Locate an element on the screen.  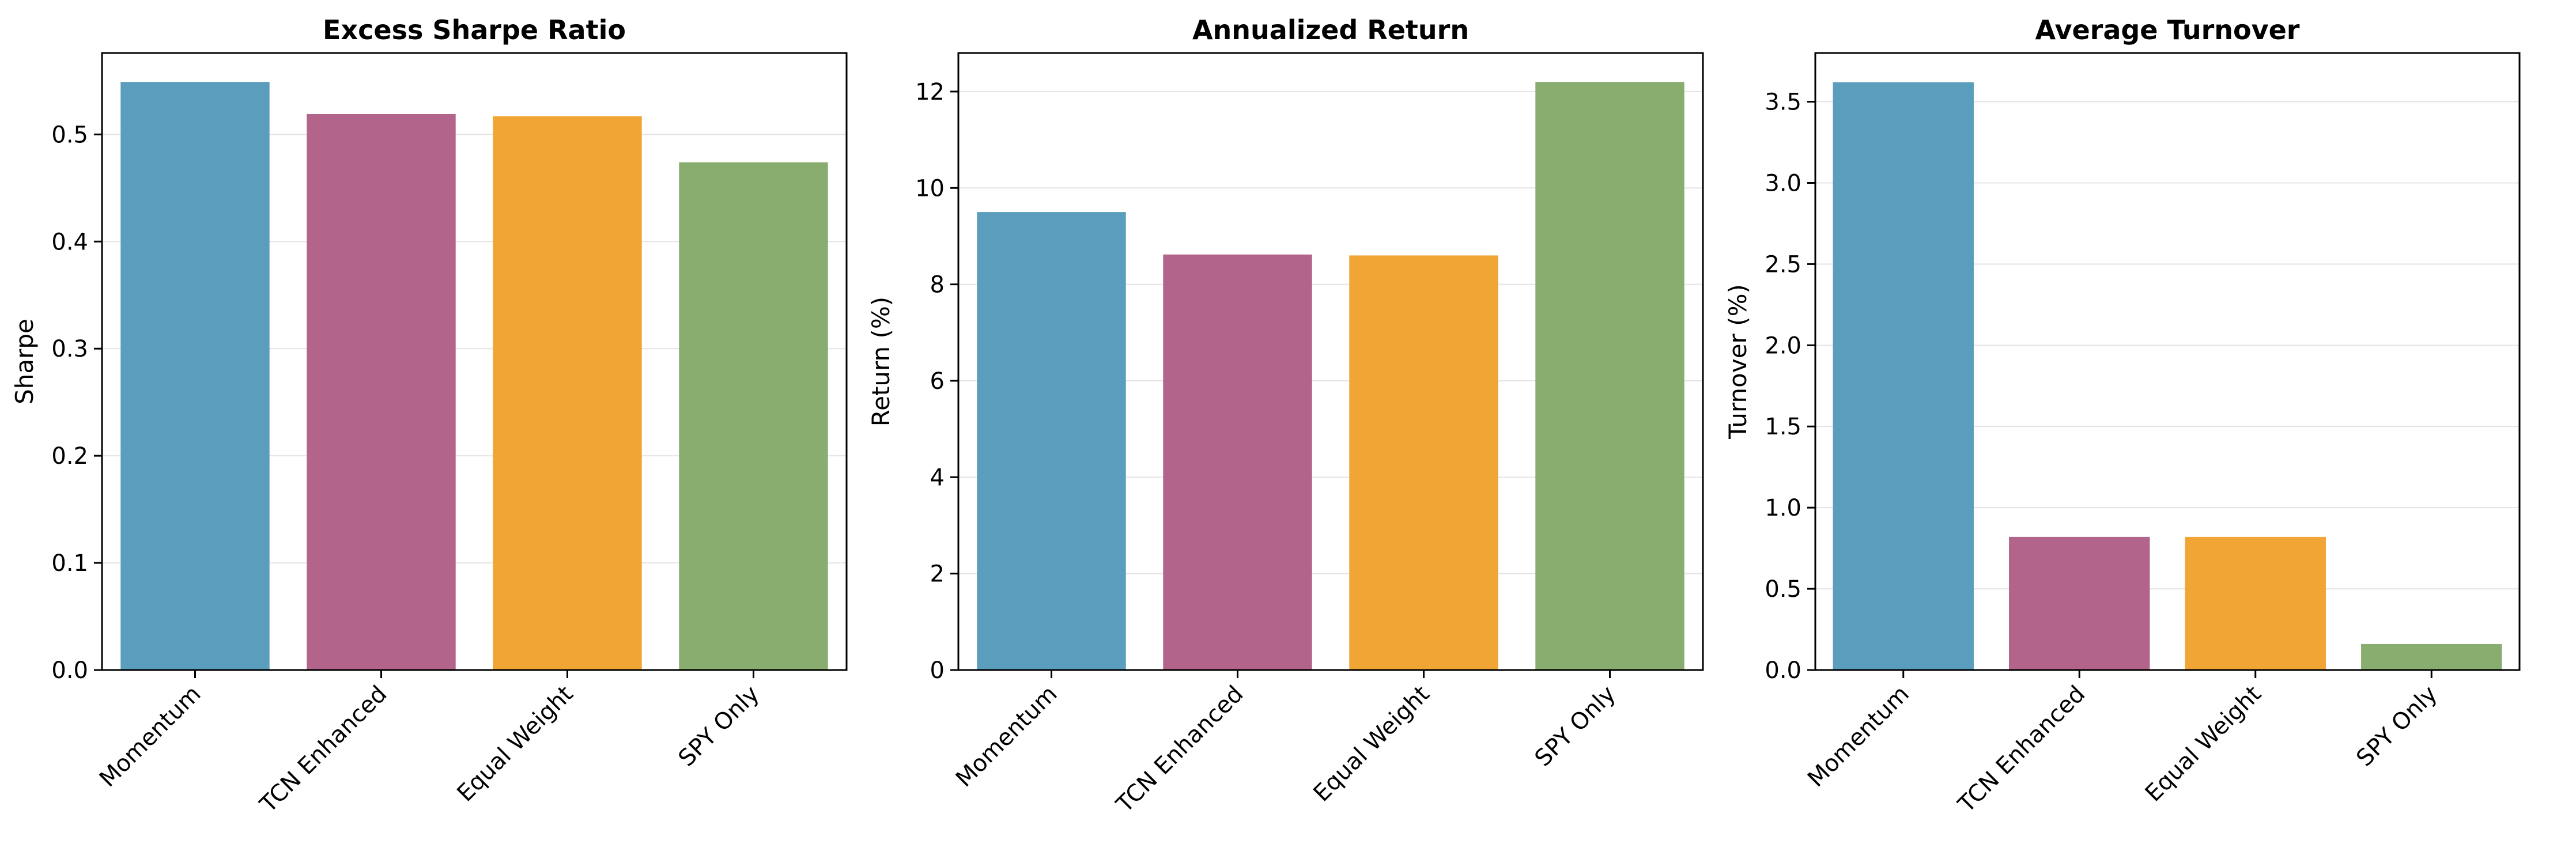
chart-title: Excess Sharpe Ratio is located at coordinates (474, 30).